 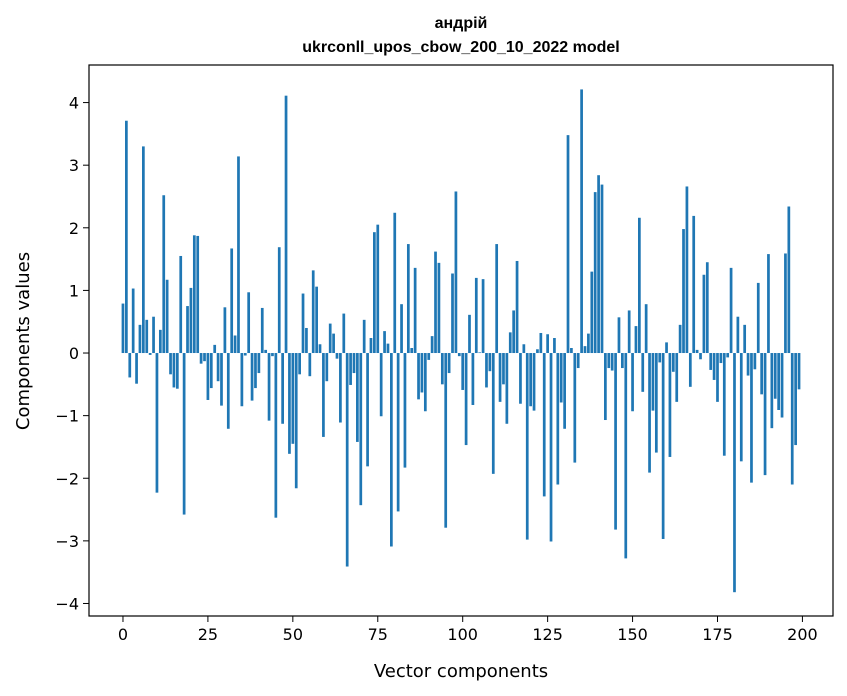 I want to click on y-axis-ticks: −4 −3 −2 −1 0 1 2 3 4, so click(x=72, y=353).